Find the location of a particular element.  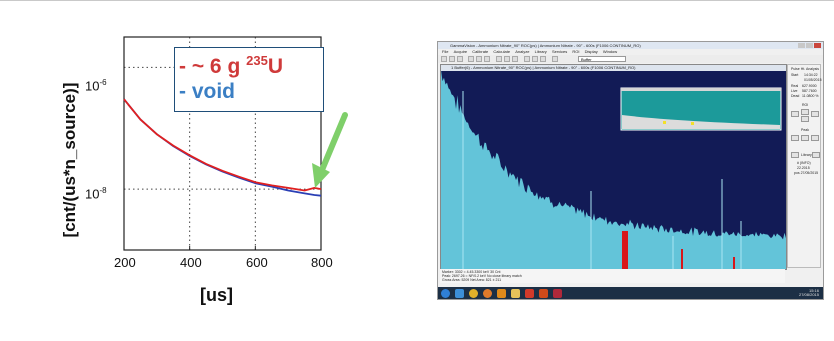

toolbar: Buffer is located at coordinates (630, 59).